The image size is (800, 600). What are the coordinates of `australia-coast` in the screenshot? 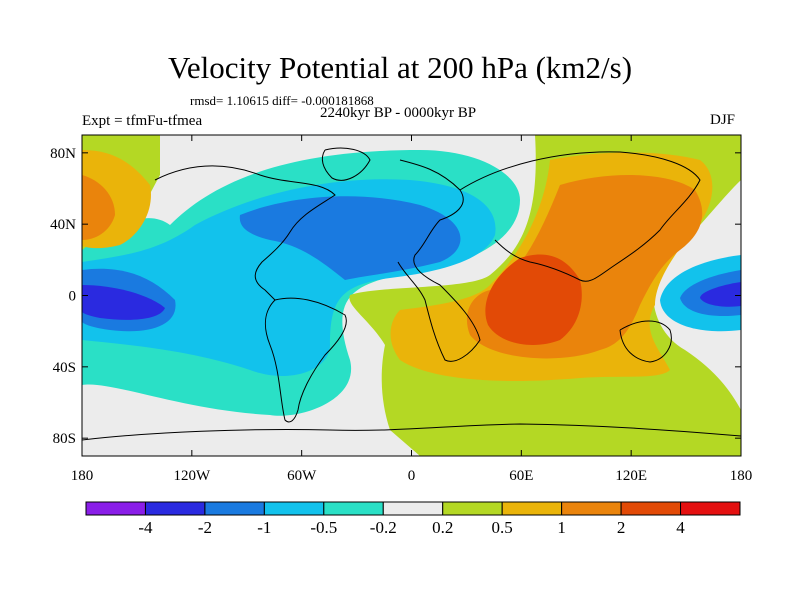 It's located at (645, 341).